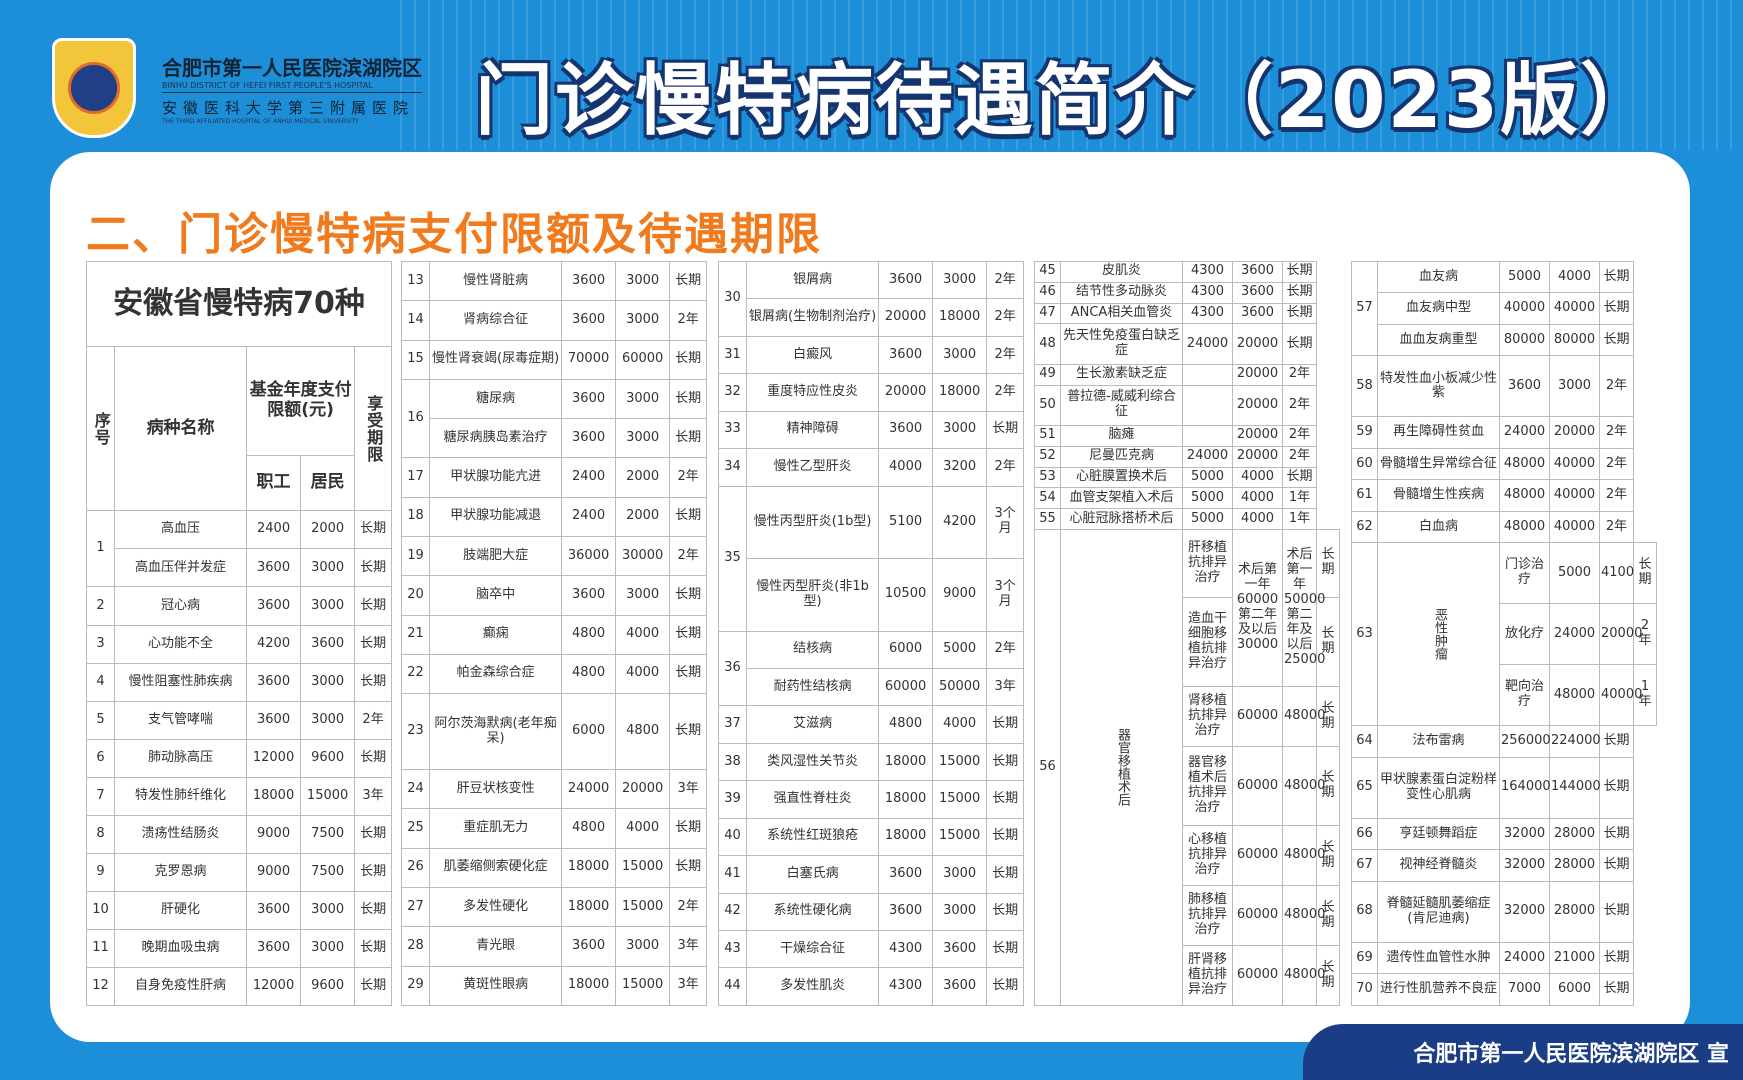  I want to click on group-label: 器官移植术后, so click(1121, 767).